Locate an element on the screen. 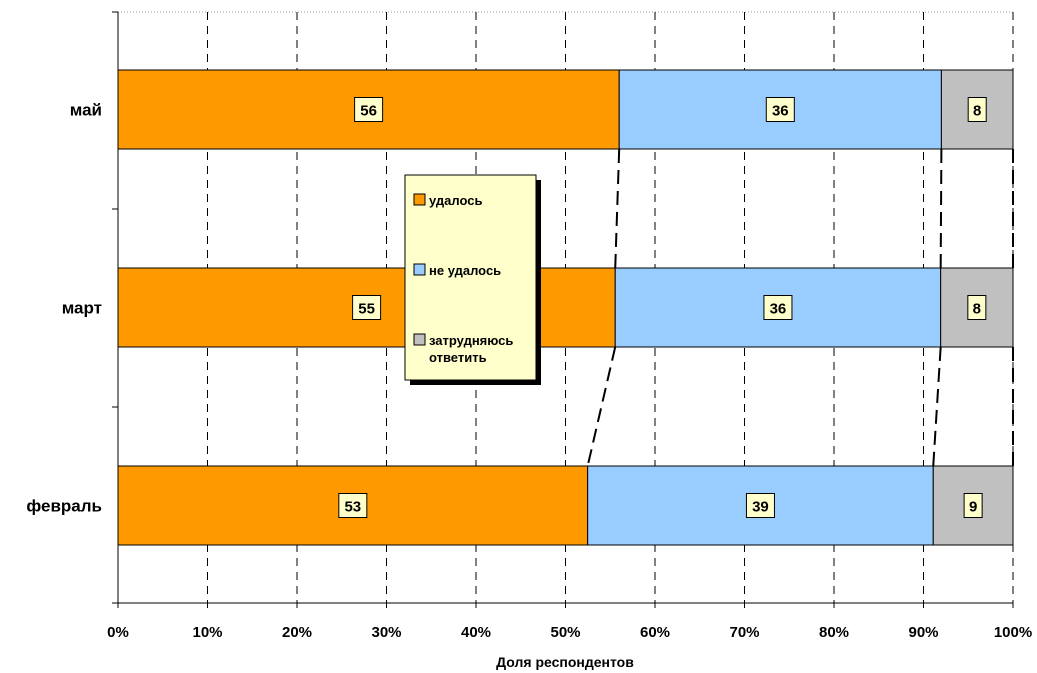 This screenshot has width=1037, height=673. x-tick-label: 100% is located at coordinates (1013, 632).